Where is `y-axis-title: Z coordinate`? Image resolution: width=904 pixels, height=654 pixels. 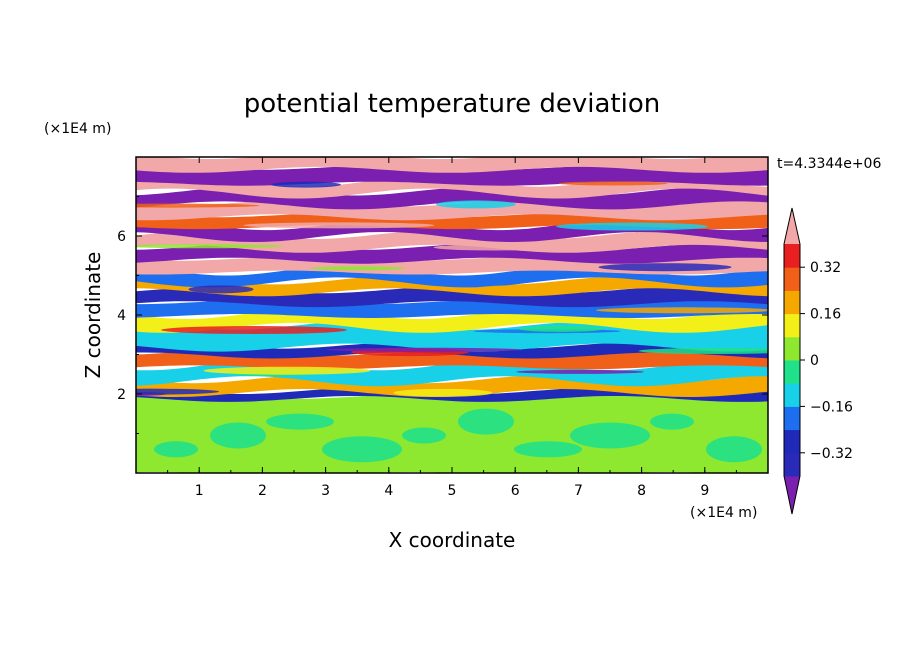 y-axis-title: Z coordinate is located at coordinates (93, 315).